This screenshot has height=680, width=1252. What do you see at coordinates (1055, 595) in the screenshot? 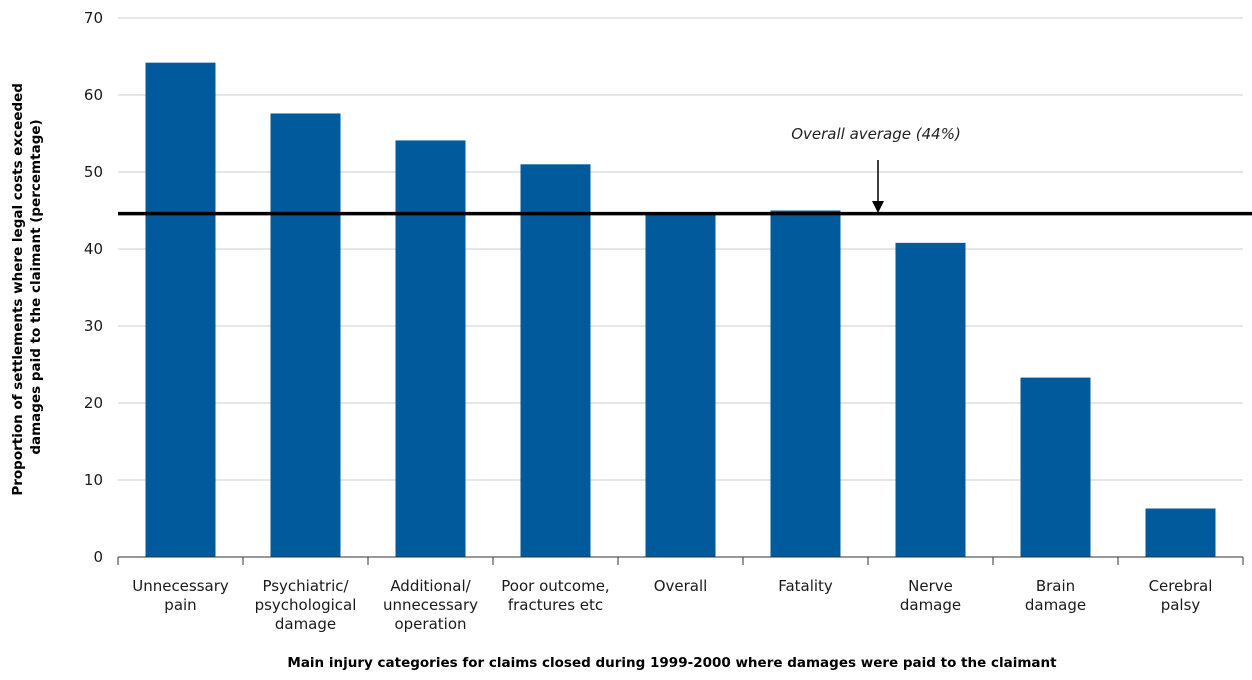
I see `x-category-label: Brain damage` at bounding box center [1055, 595].